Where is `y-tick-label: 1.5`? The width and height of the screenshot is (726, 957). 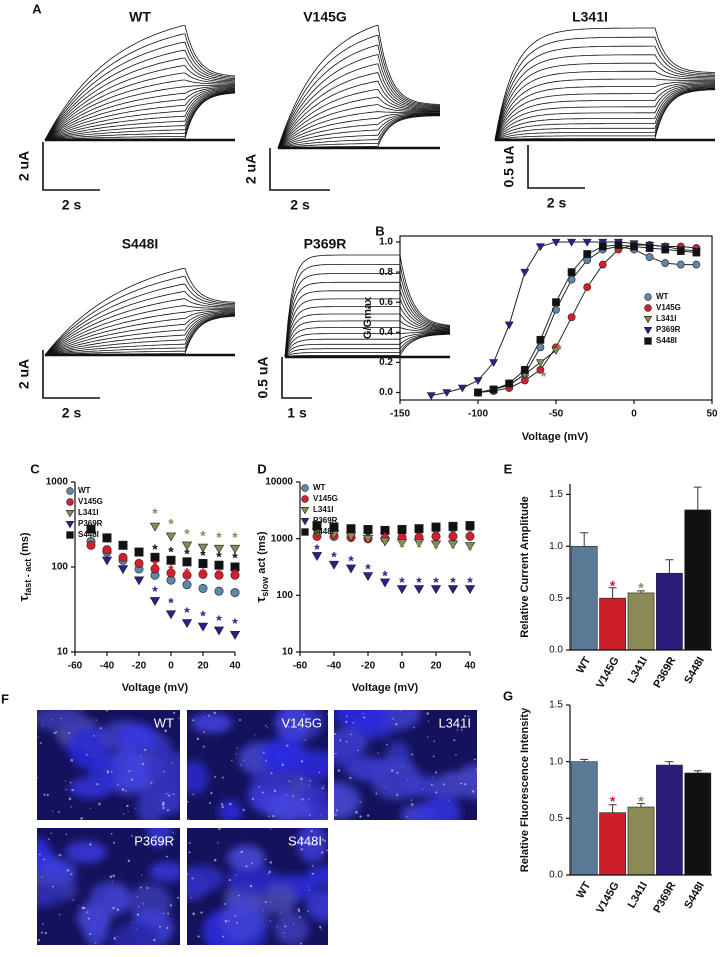
y-tick-label: 1.5 is located at coordinates (556, 494).